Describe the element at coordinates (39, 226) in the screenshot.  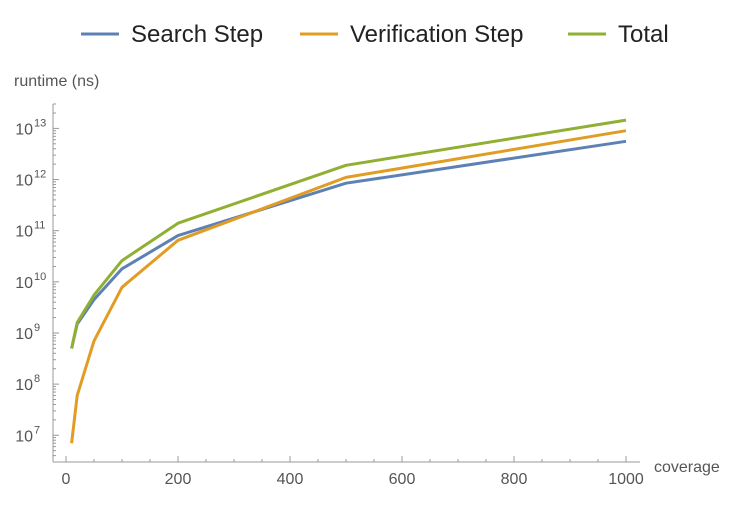
I see `y-tick-exponent: 11` at that location.